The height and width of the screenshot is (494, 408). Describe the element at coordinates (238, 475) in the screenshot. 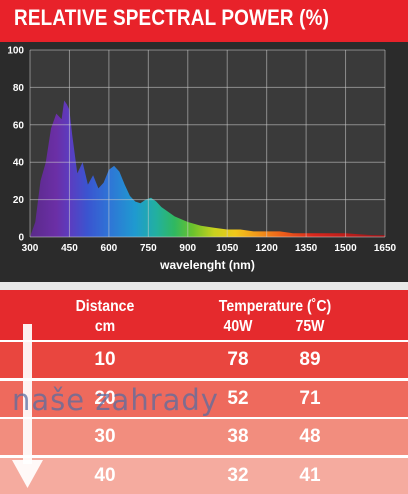

I see `cell-temp-40w: 32` at that location.